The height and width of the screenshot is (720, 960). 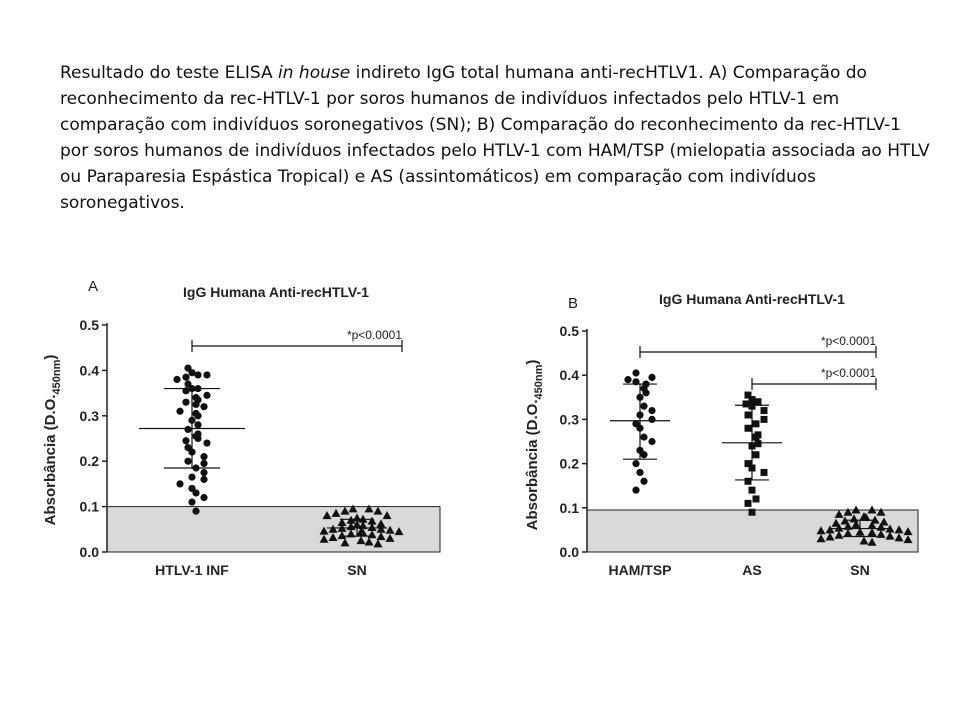 I want to click on panel-letter: B, so click(x=573, y=303).